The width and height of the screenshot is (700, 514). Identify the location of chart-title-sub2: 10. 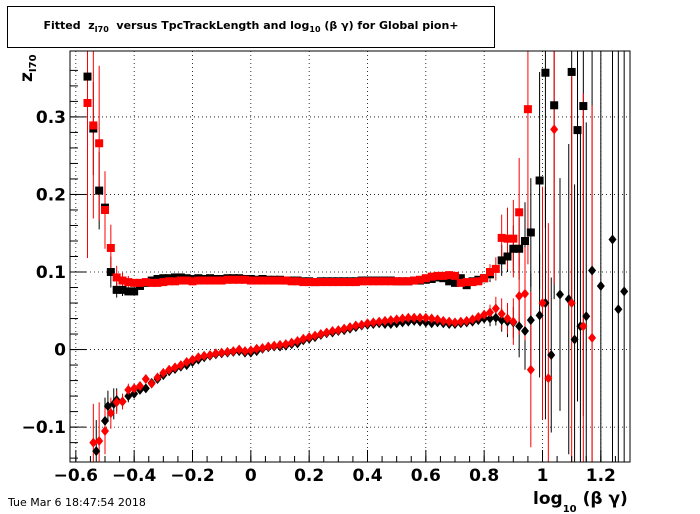
(315, 30).